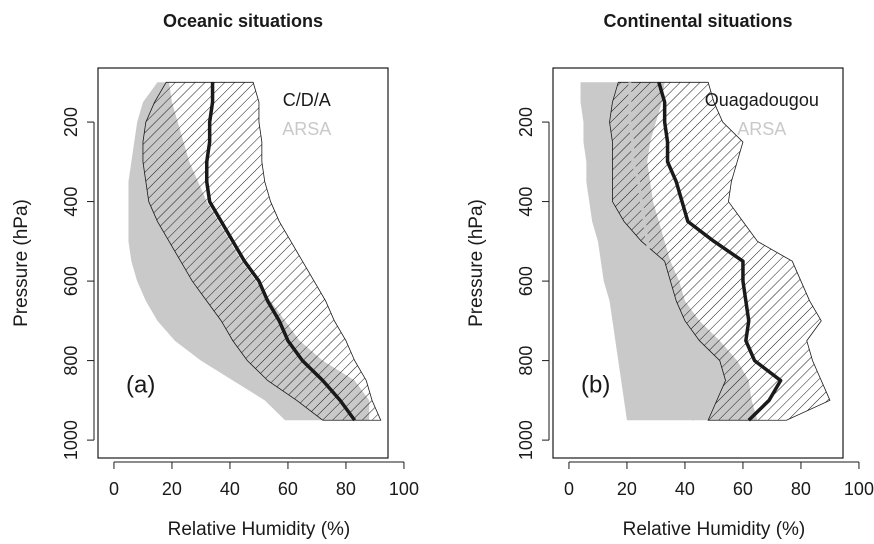 This screenshot has height=544, width=874. What do you see at coordinates (307, 100) in the screenshot?
I see `legend-label: C/D/A` at bounding box center [307, 100].